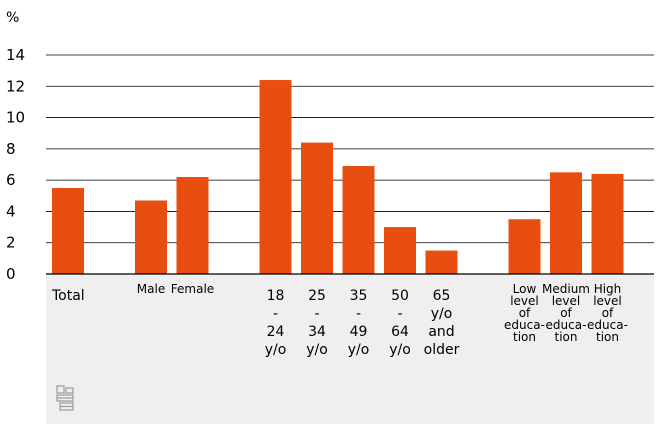 The image size is (665, 427). Describe the element at coordinates (400, 296) in the screenshot. I see `x-tick-label: 50` at that location.